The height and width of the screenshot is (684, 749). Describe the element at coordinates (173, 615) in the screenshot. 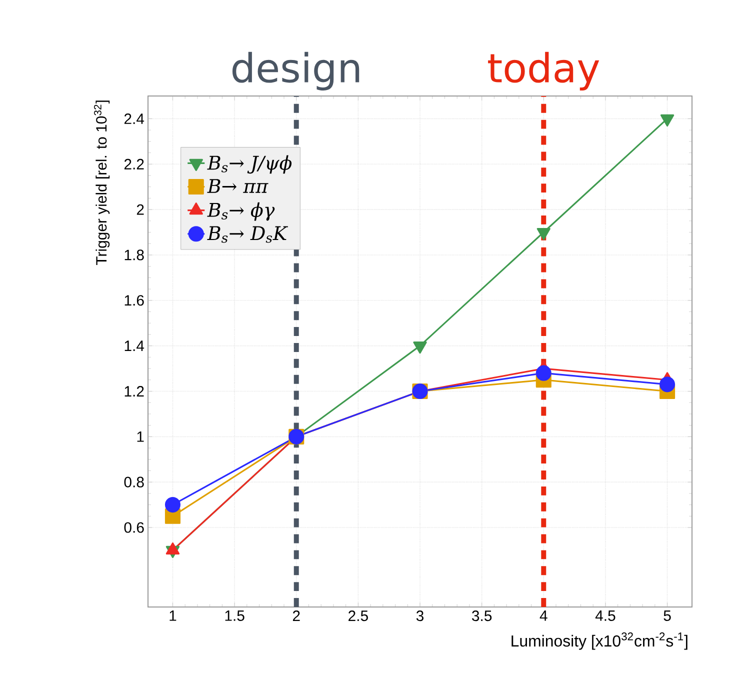

I see `x-tick-label: 1` at that location.